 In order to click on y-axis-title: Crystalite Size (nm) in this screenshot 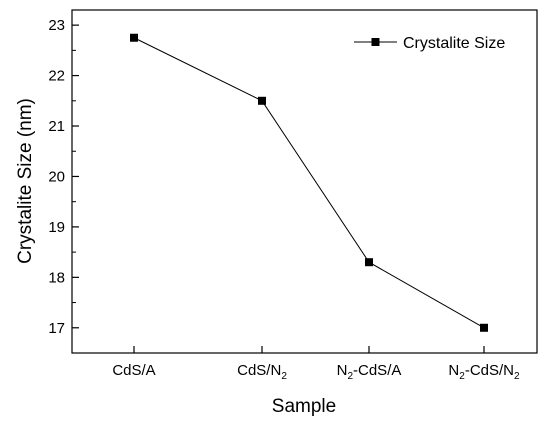, I will do `click(25, 181)`.